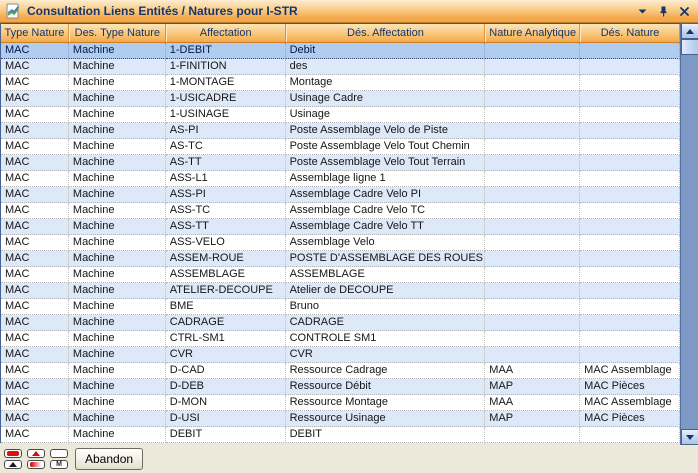 This screenshot has width=698, height=473. I want to click on column-header: Dés. Affectation, so click(385, 33).